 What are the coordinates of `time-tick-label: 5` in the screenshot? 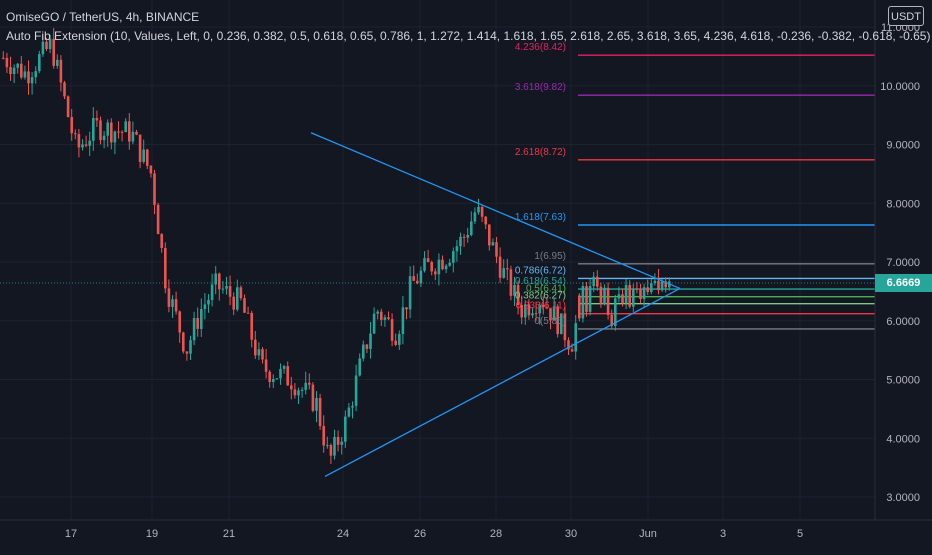 It's located at (800, 534).